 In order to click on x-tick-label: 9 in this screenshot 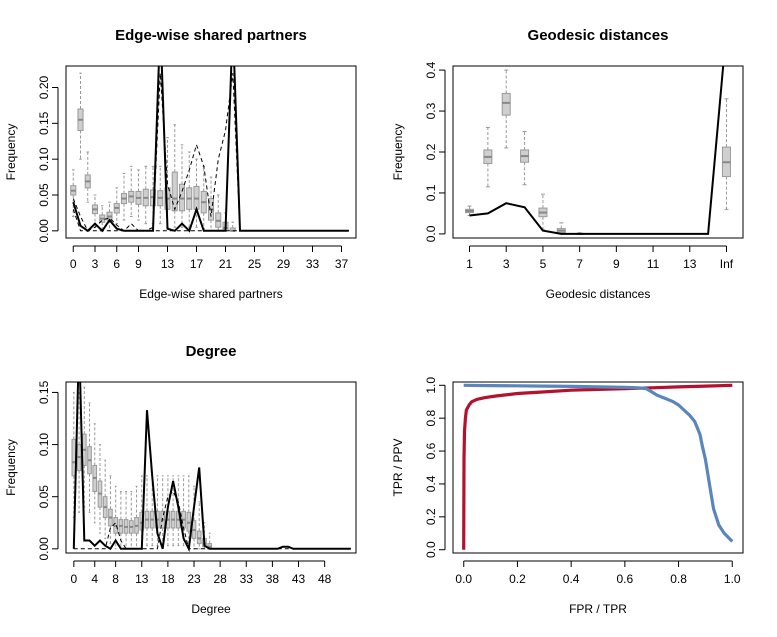, I will do `click(616, 264)`.